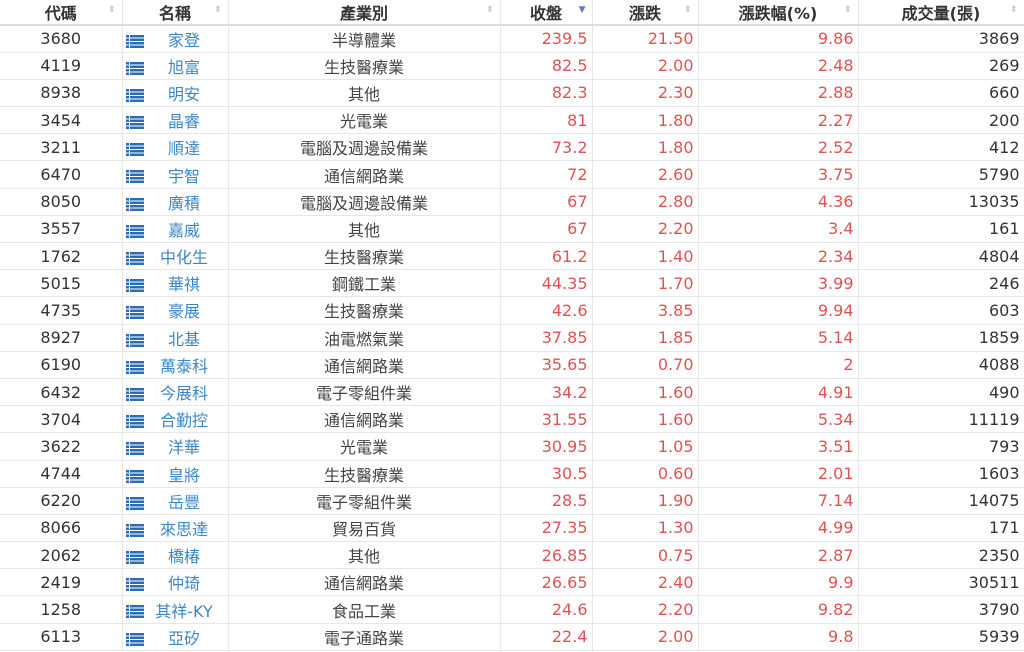  Describe the element at coordinates (512, 528) in the screenshot. I see `table-row: 8066 來思達 貿易百貨 27.35 1.30 4.99 171` at that location.